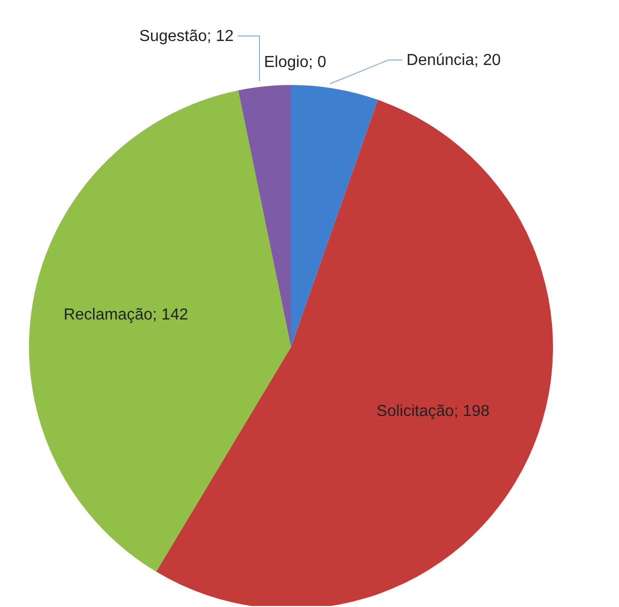  What do you see at coordinates (170, 315) in the screenshot?
I see `data-label: ; 142` at bounding box center [170, 315].